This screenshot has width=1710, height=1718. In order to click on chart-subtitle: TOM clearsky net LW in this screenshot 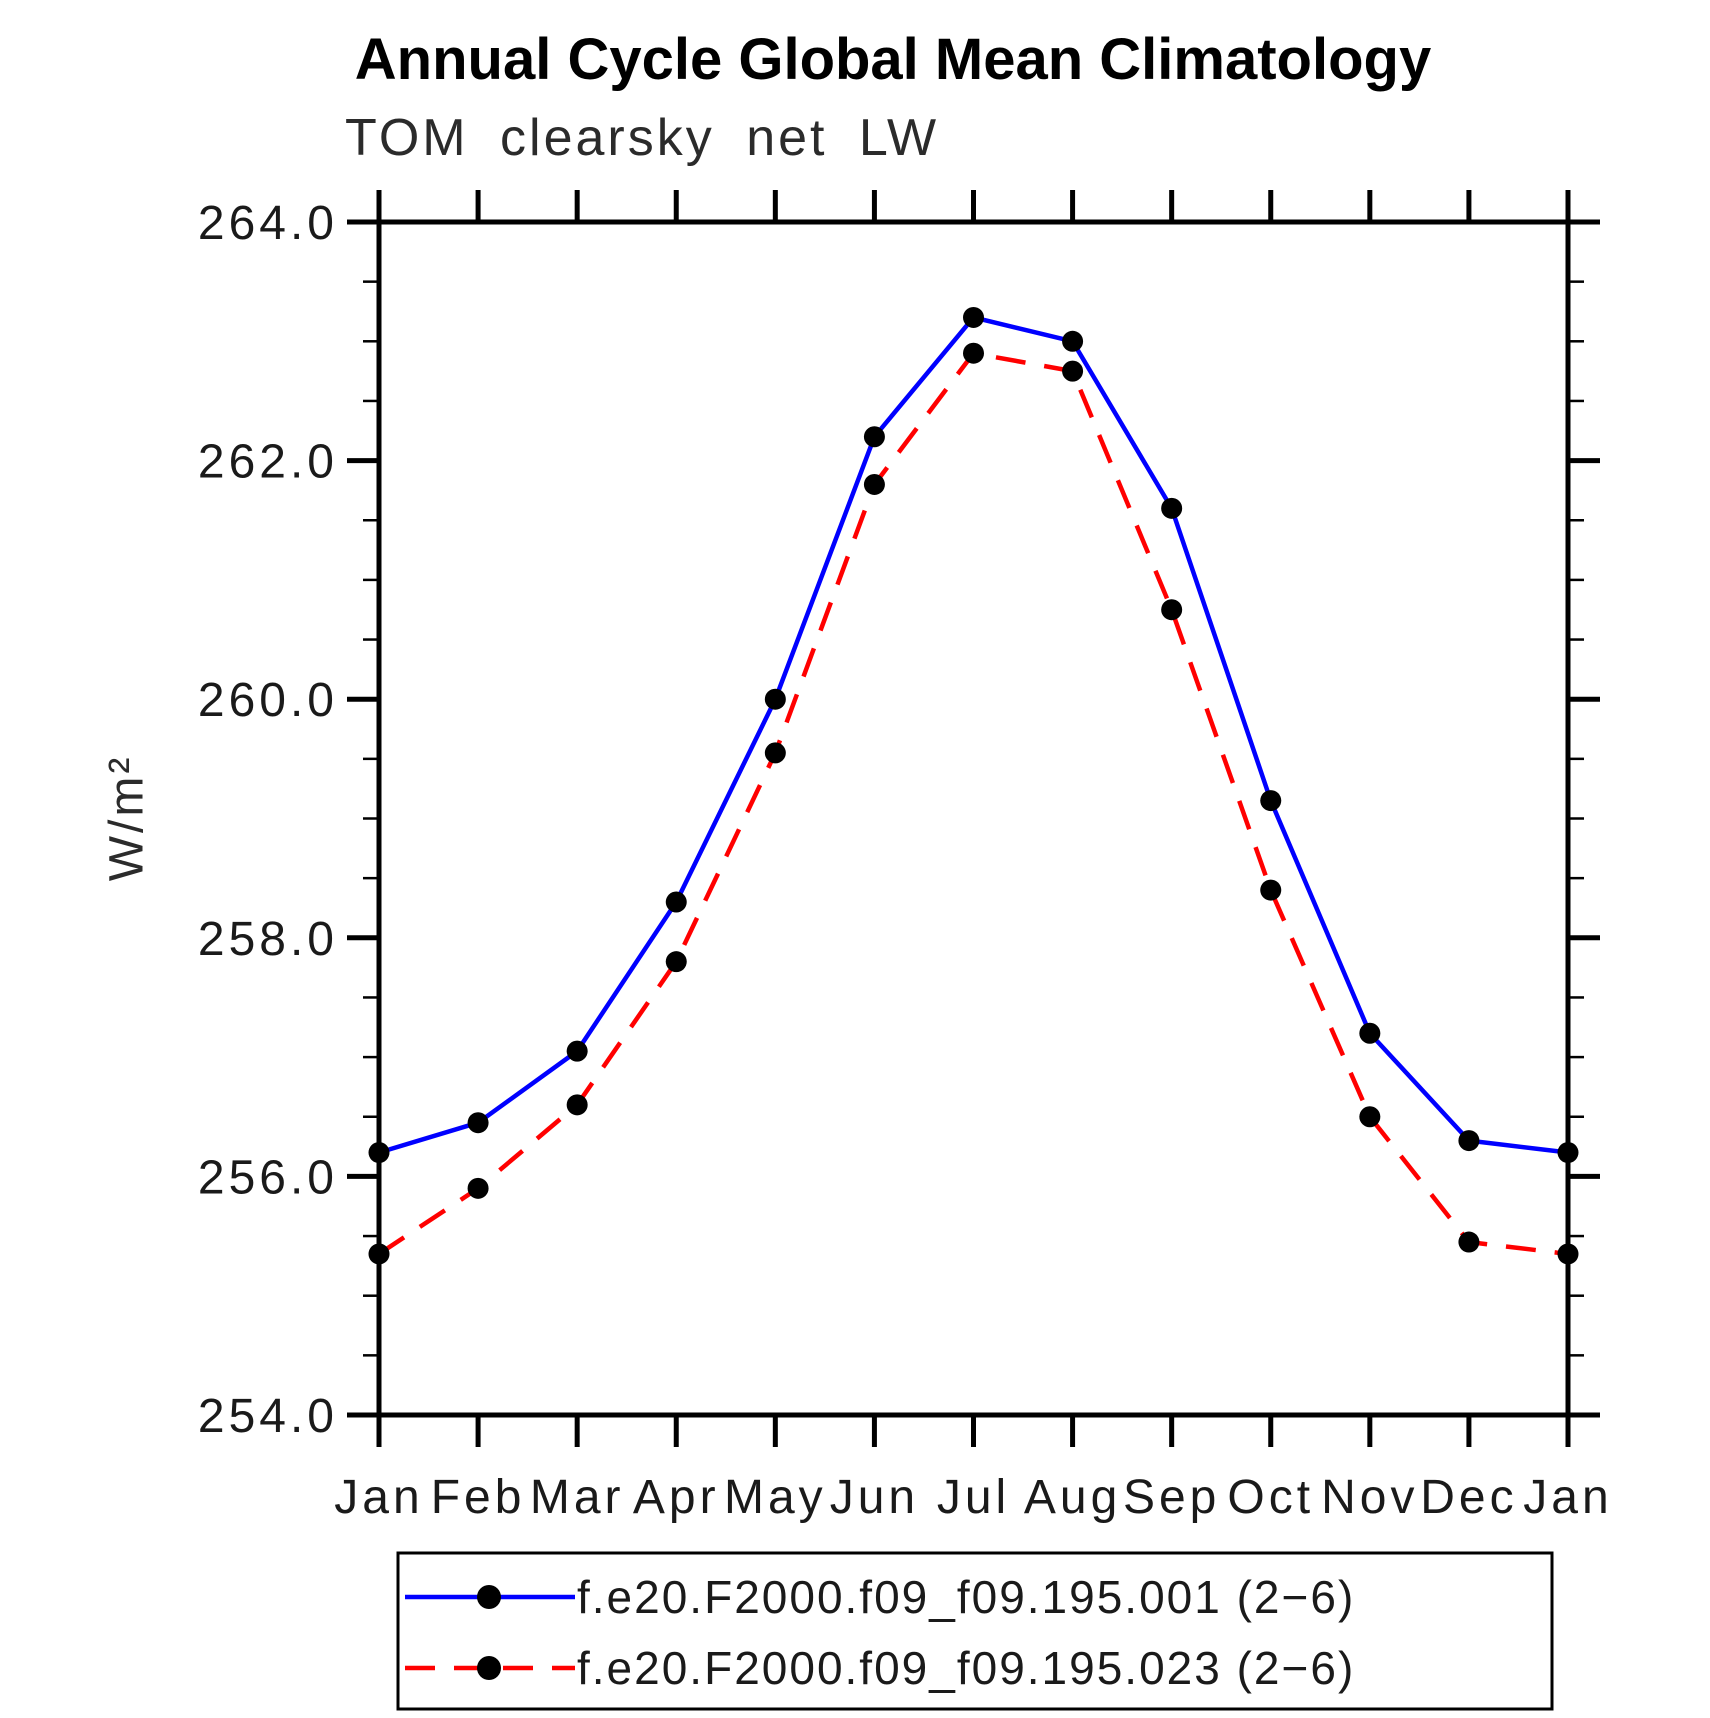, I will do `click(642, 138)`.